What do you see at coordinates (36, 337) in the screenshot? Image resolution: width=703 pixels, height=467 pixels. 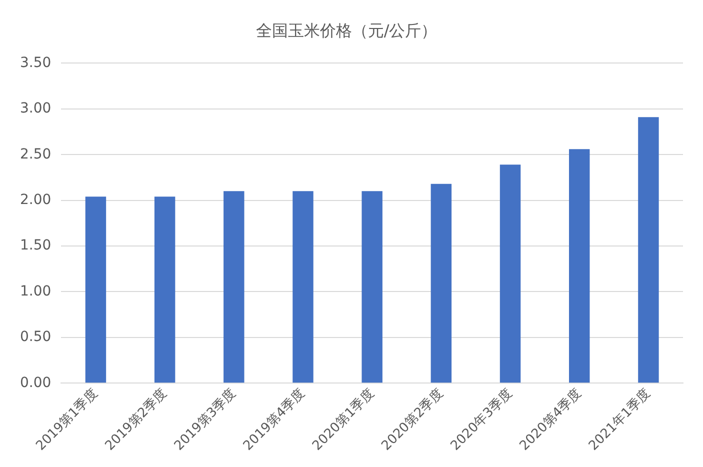 I see `y-tick-label: 0.50` at bounding box center [36, 337].